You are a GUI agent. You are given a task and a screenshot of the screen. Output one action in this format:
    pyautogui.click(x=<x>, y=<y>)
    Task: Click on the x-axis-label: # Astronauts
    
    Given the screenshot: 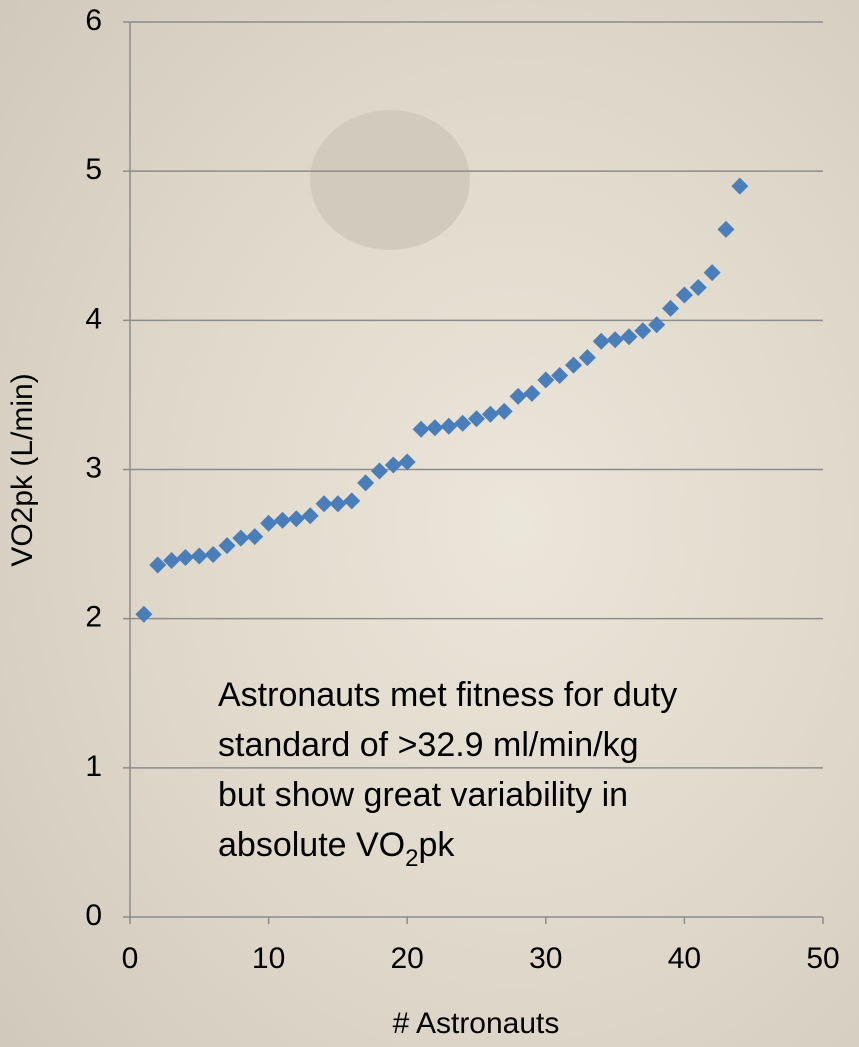 What is the action you would take?
    pyautogui.click(x=476, y=1023)
    